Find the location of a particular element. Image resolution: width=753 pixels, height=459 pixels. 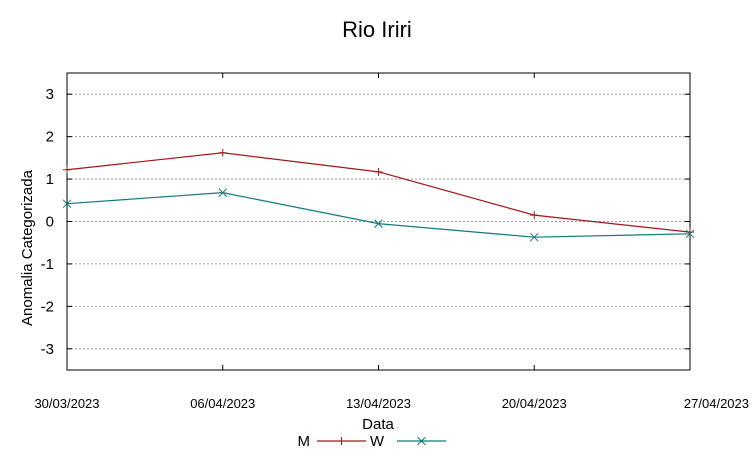

y-tick-label: -2 is located at coordinates (47, 306).